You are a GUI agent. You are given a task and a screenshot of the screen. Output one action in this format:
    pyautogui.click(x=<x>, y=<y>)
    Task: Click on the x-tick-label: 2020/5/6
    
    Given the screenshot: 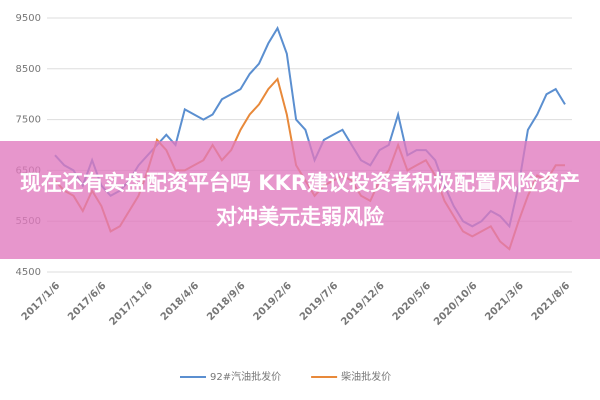 What is the action you would take?
    pyautogui.click(x=412, y=301)
    